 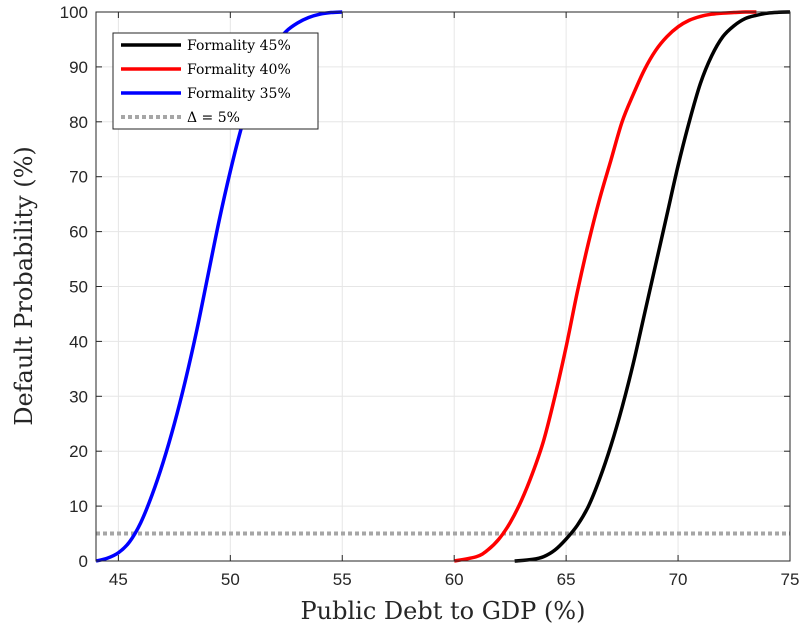 What do you see at coordinates (230, 579) in the screenshot?
I see `x-tick-label: 50` at bounding box center [230, 579].